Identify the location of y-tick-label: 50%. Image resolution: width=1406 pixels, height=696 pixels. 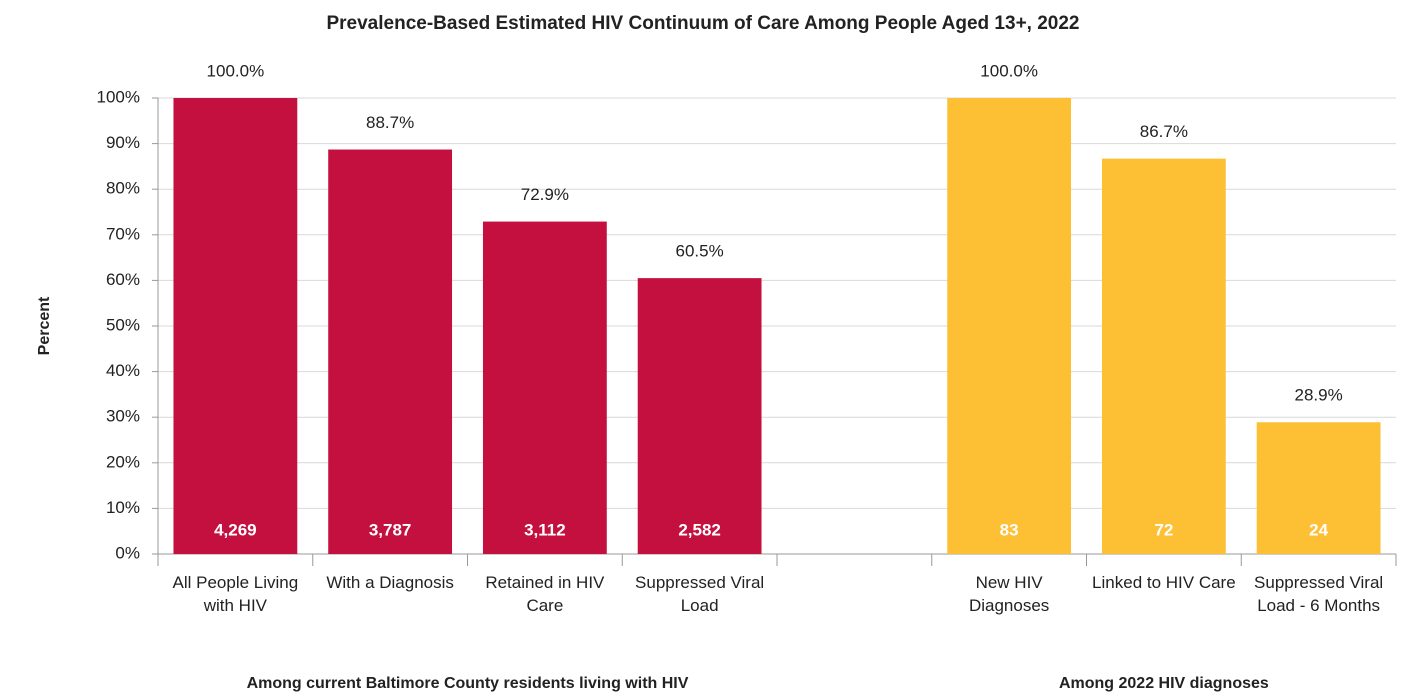
(123, 324).